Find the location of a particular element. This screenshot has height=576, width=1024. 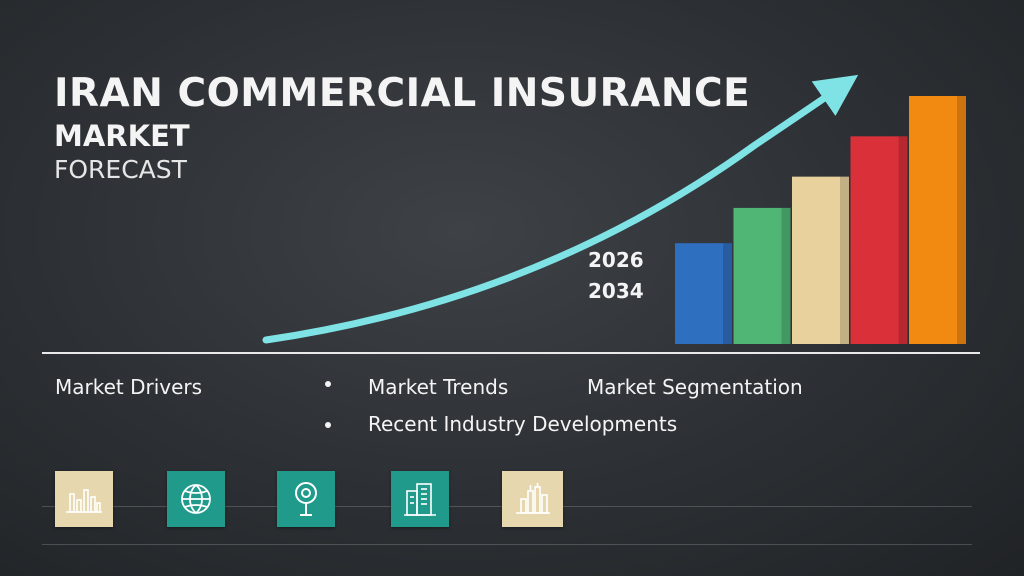

page-tagline: FORECAST is located at coordinates (120, 169).